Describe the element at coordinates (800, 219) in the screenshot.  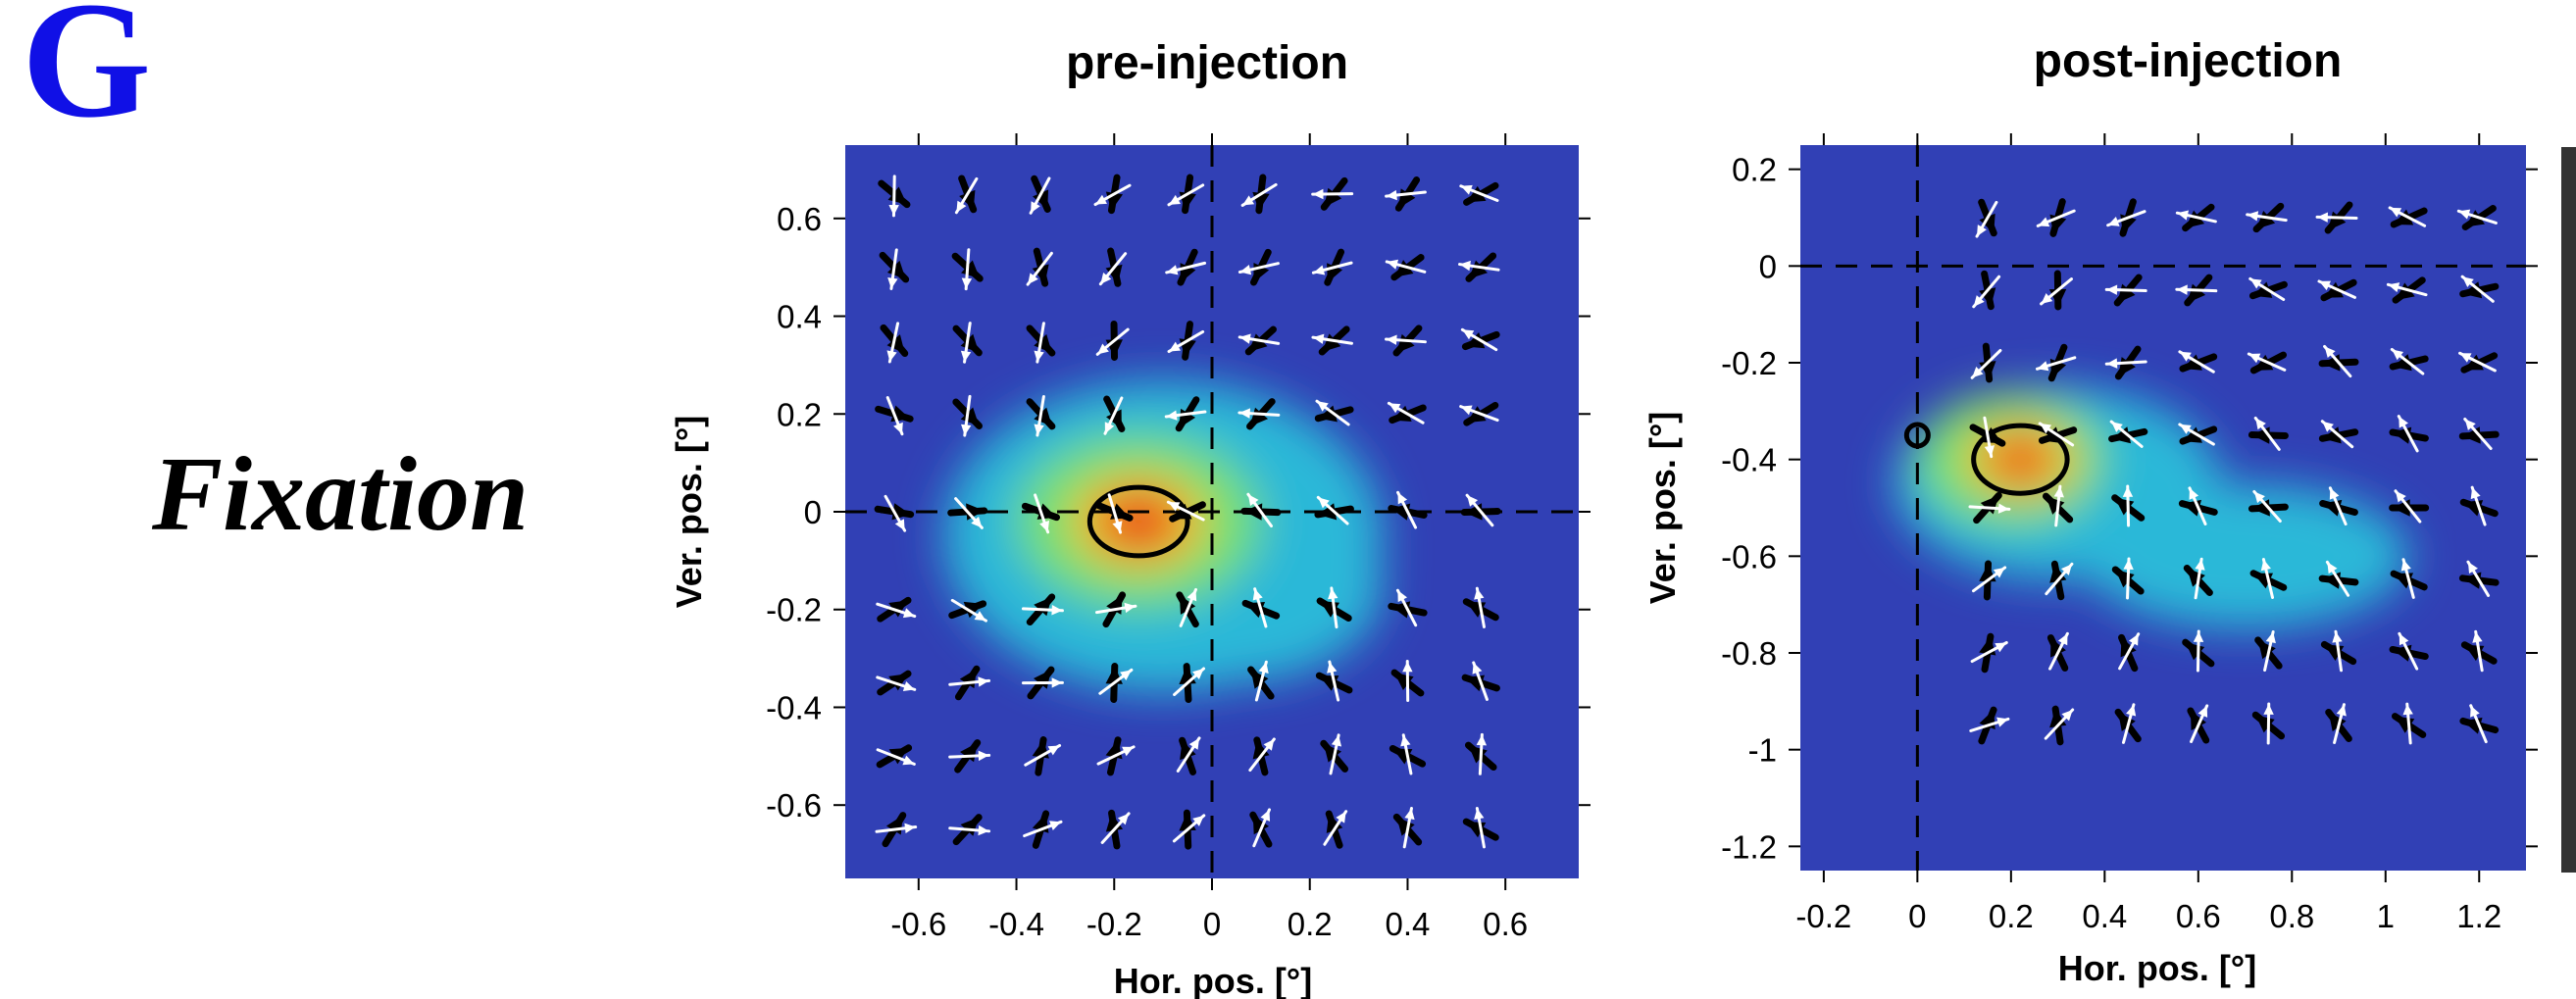
I see `y-tick-label: 0.6` at that location.